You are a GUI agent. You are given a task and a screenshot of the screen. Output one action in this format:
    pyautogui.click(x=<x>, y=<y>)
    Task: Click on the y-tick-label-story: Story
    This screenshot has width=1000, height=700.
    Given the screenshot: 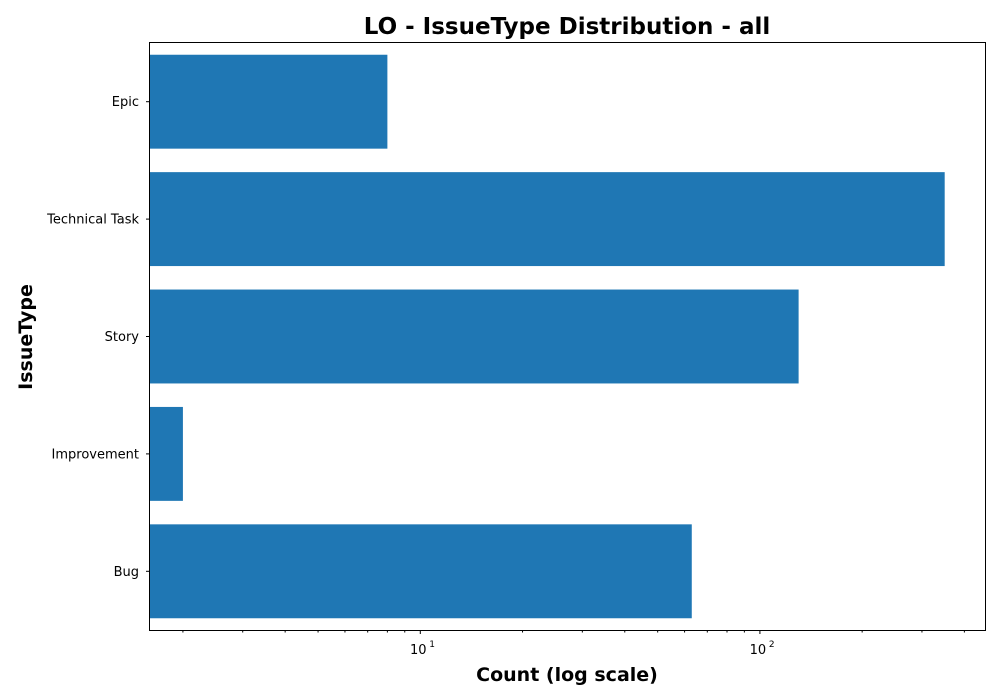 What is the action you would take?
    pyautogui.click(x=122, y=337)
    